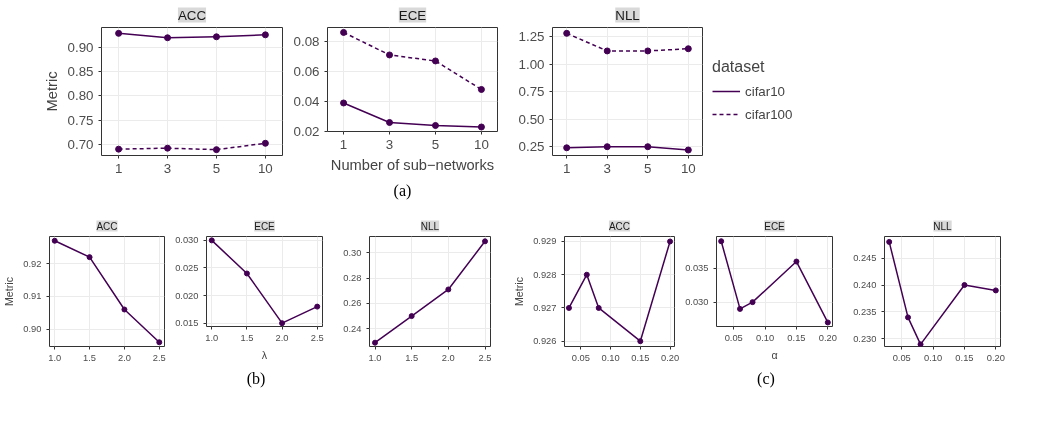 The height and width of the screenshot is (444, 1052). Describe the element at coordinates (306, 71) in the screenshot. I see `y-tick-label: 0.06` at that location.